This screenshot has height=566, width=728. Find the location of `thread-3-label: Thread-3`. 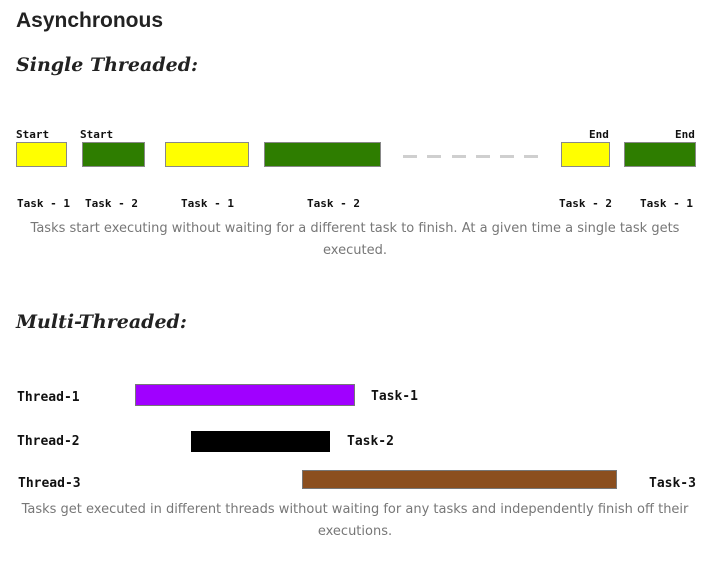

thread-3-label: Thread-3 is located at coordinates (49, 483).